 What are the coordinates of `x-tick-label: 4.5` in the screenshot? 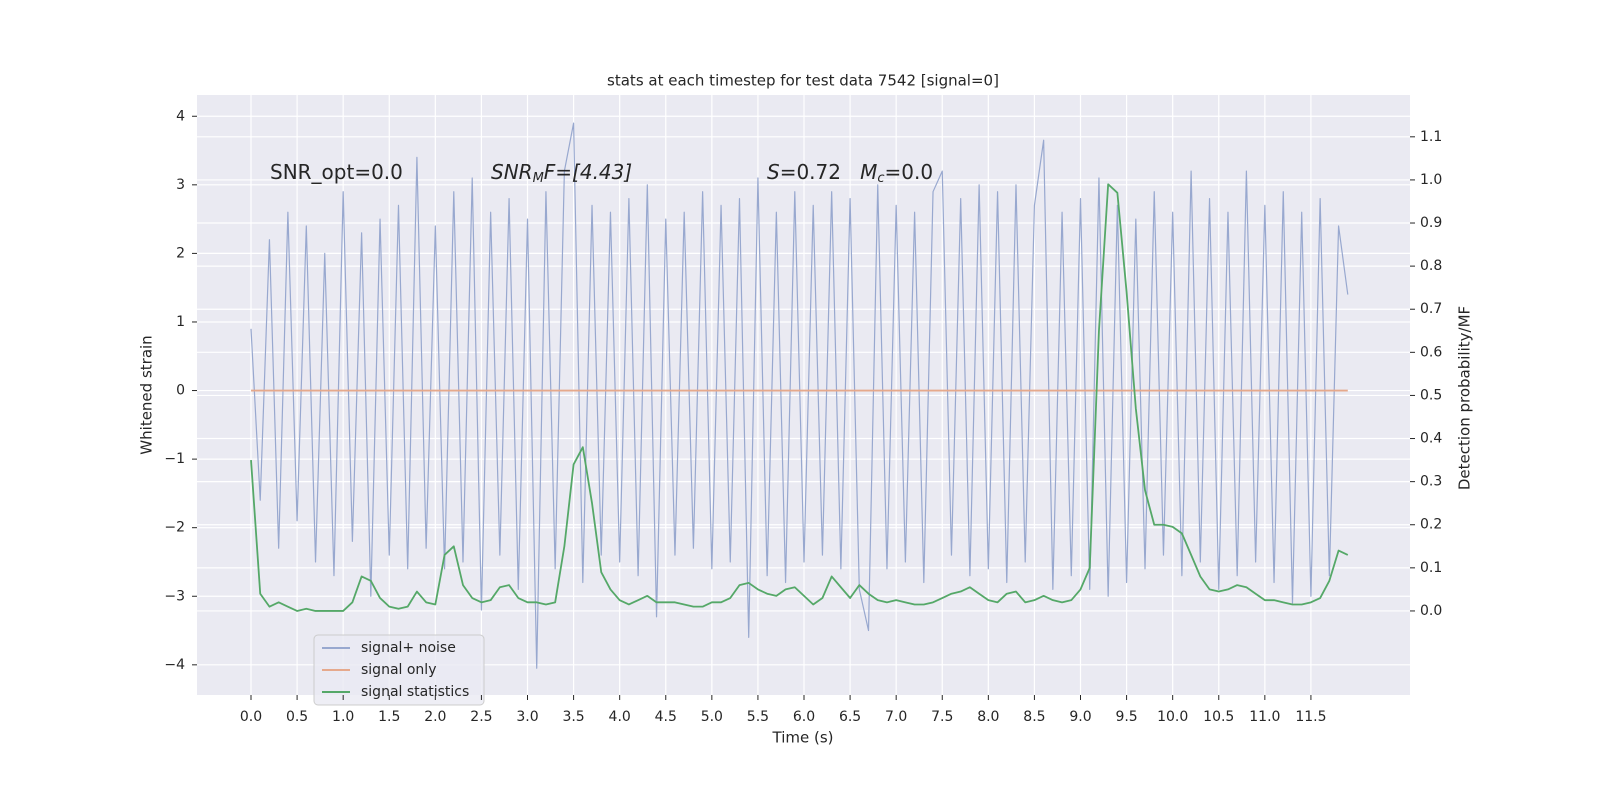 It's located at (666, 717).